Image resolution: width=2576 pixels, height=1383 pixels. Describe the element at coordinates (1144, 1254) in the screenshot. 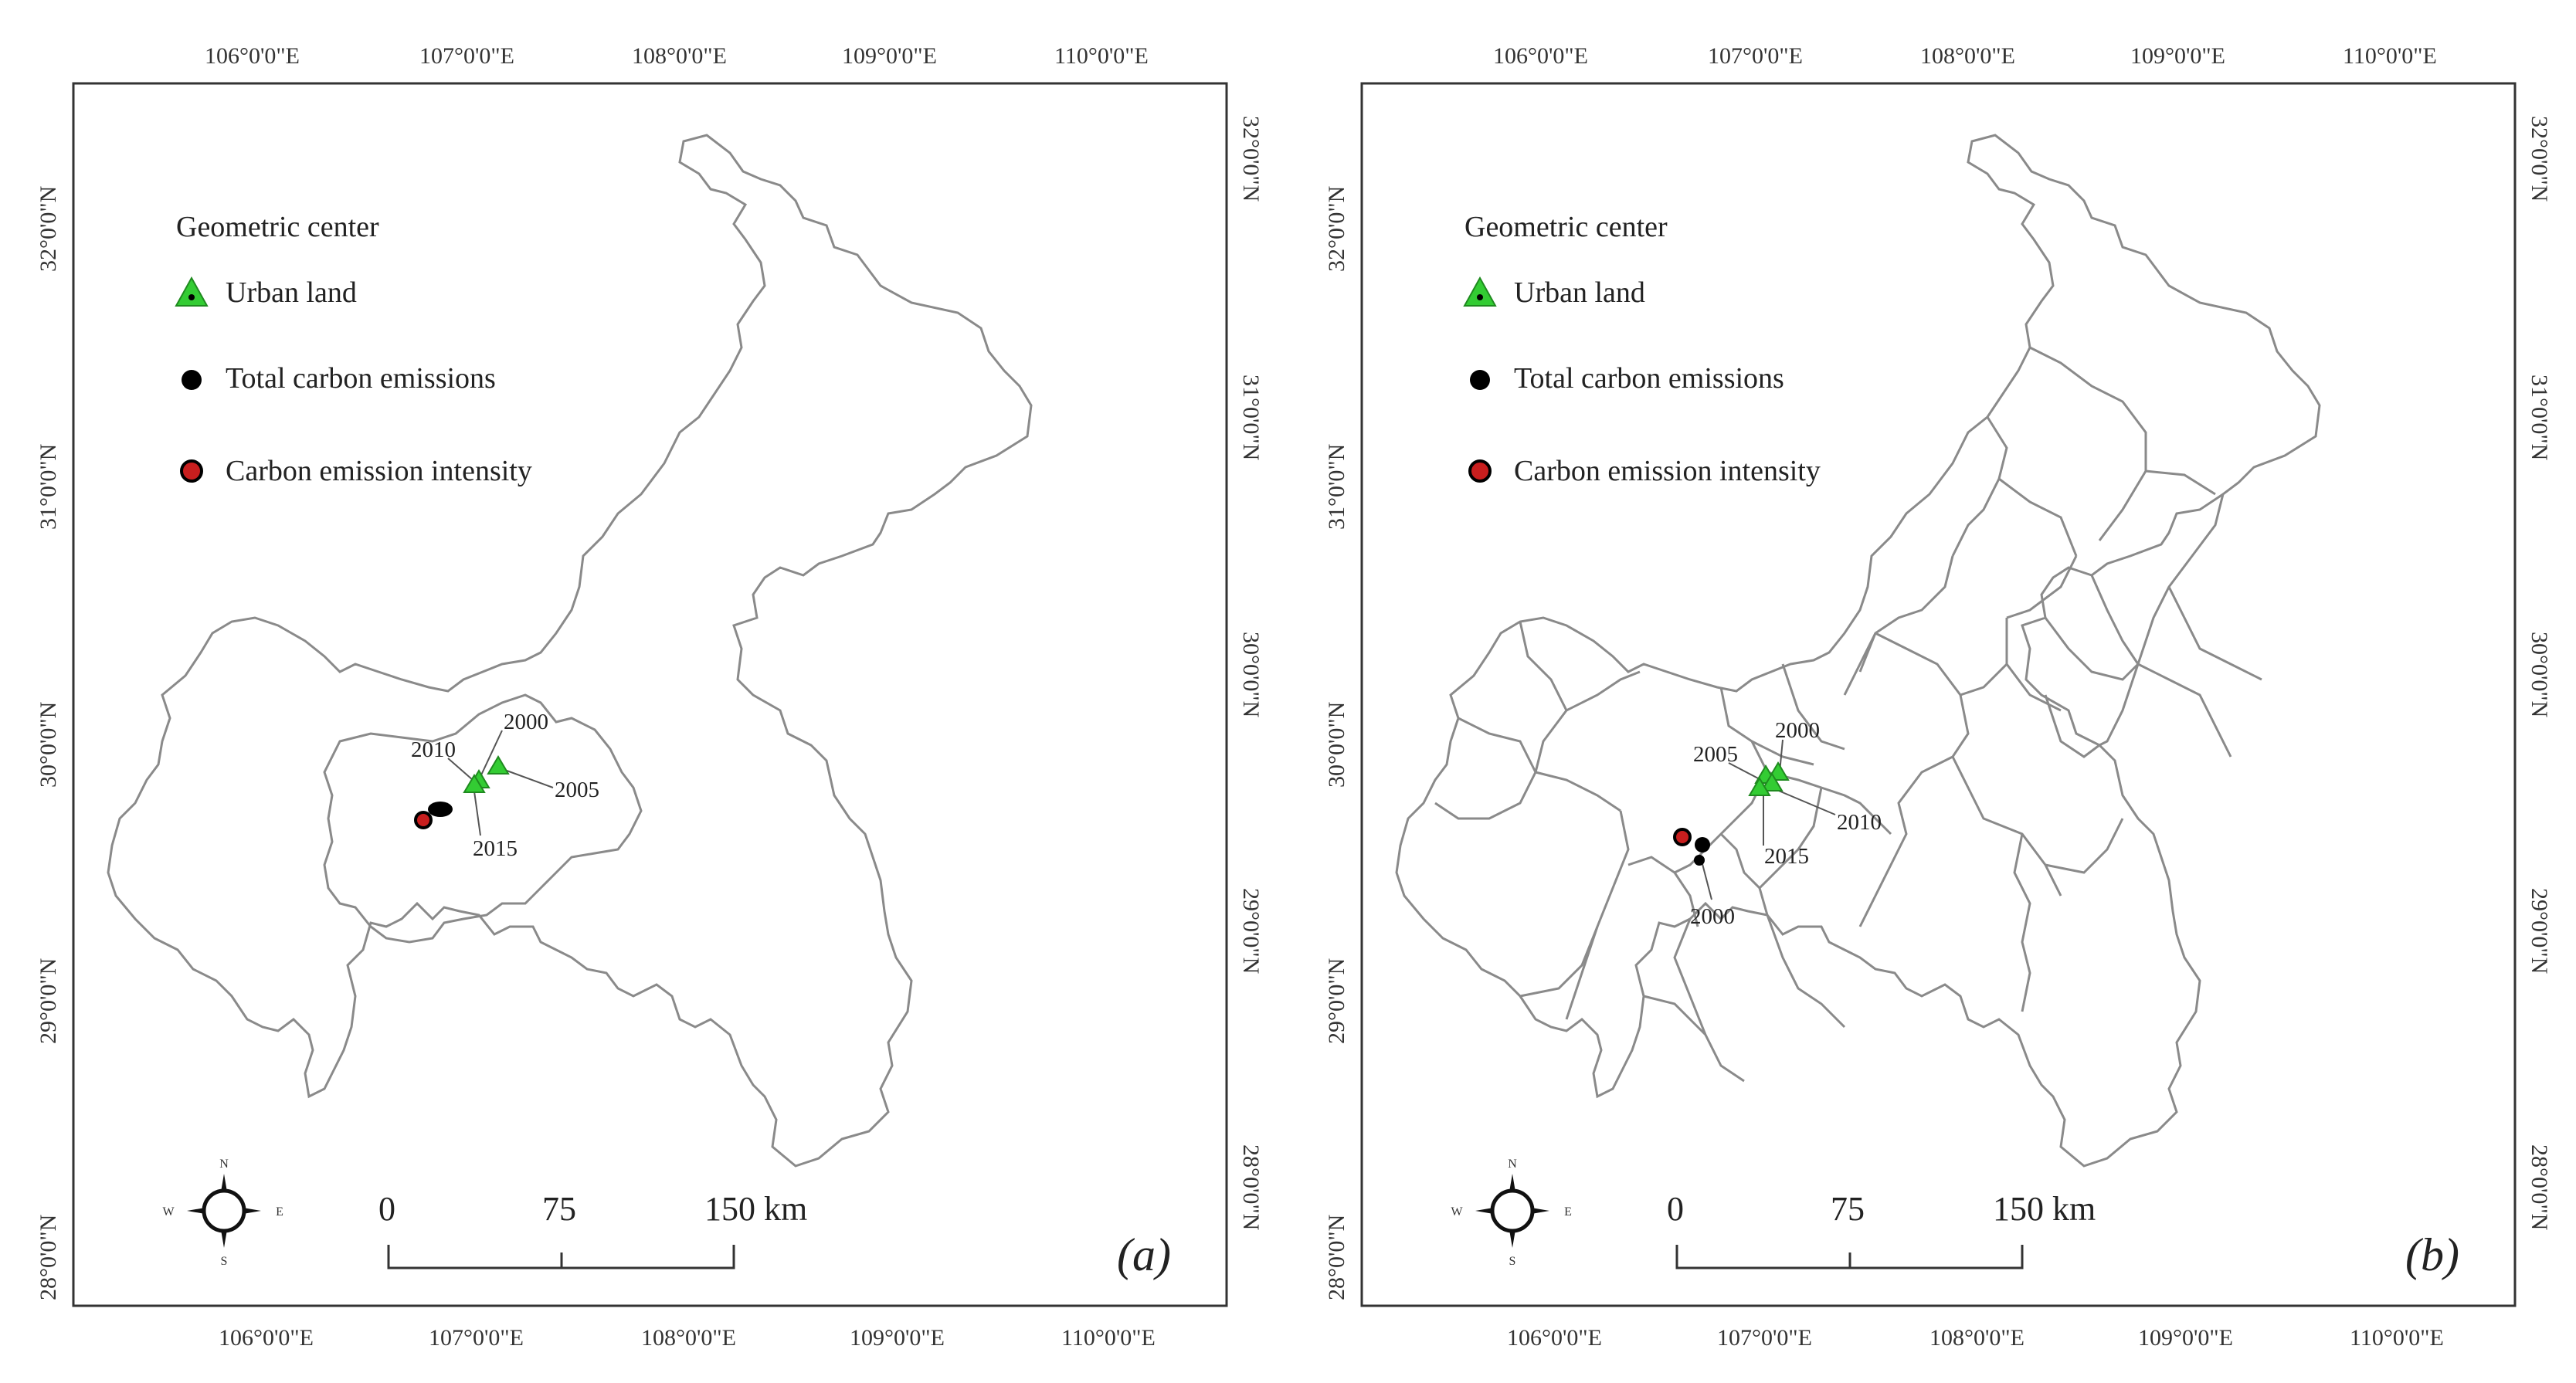

I see `panel-label: (a)` at that location.